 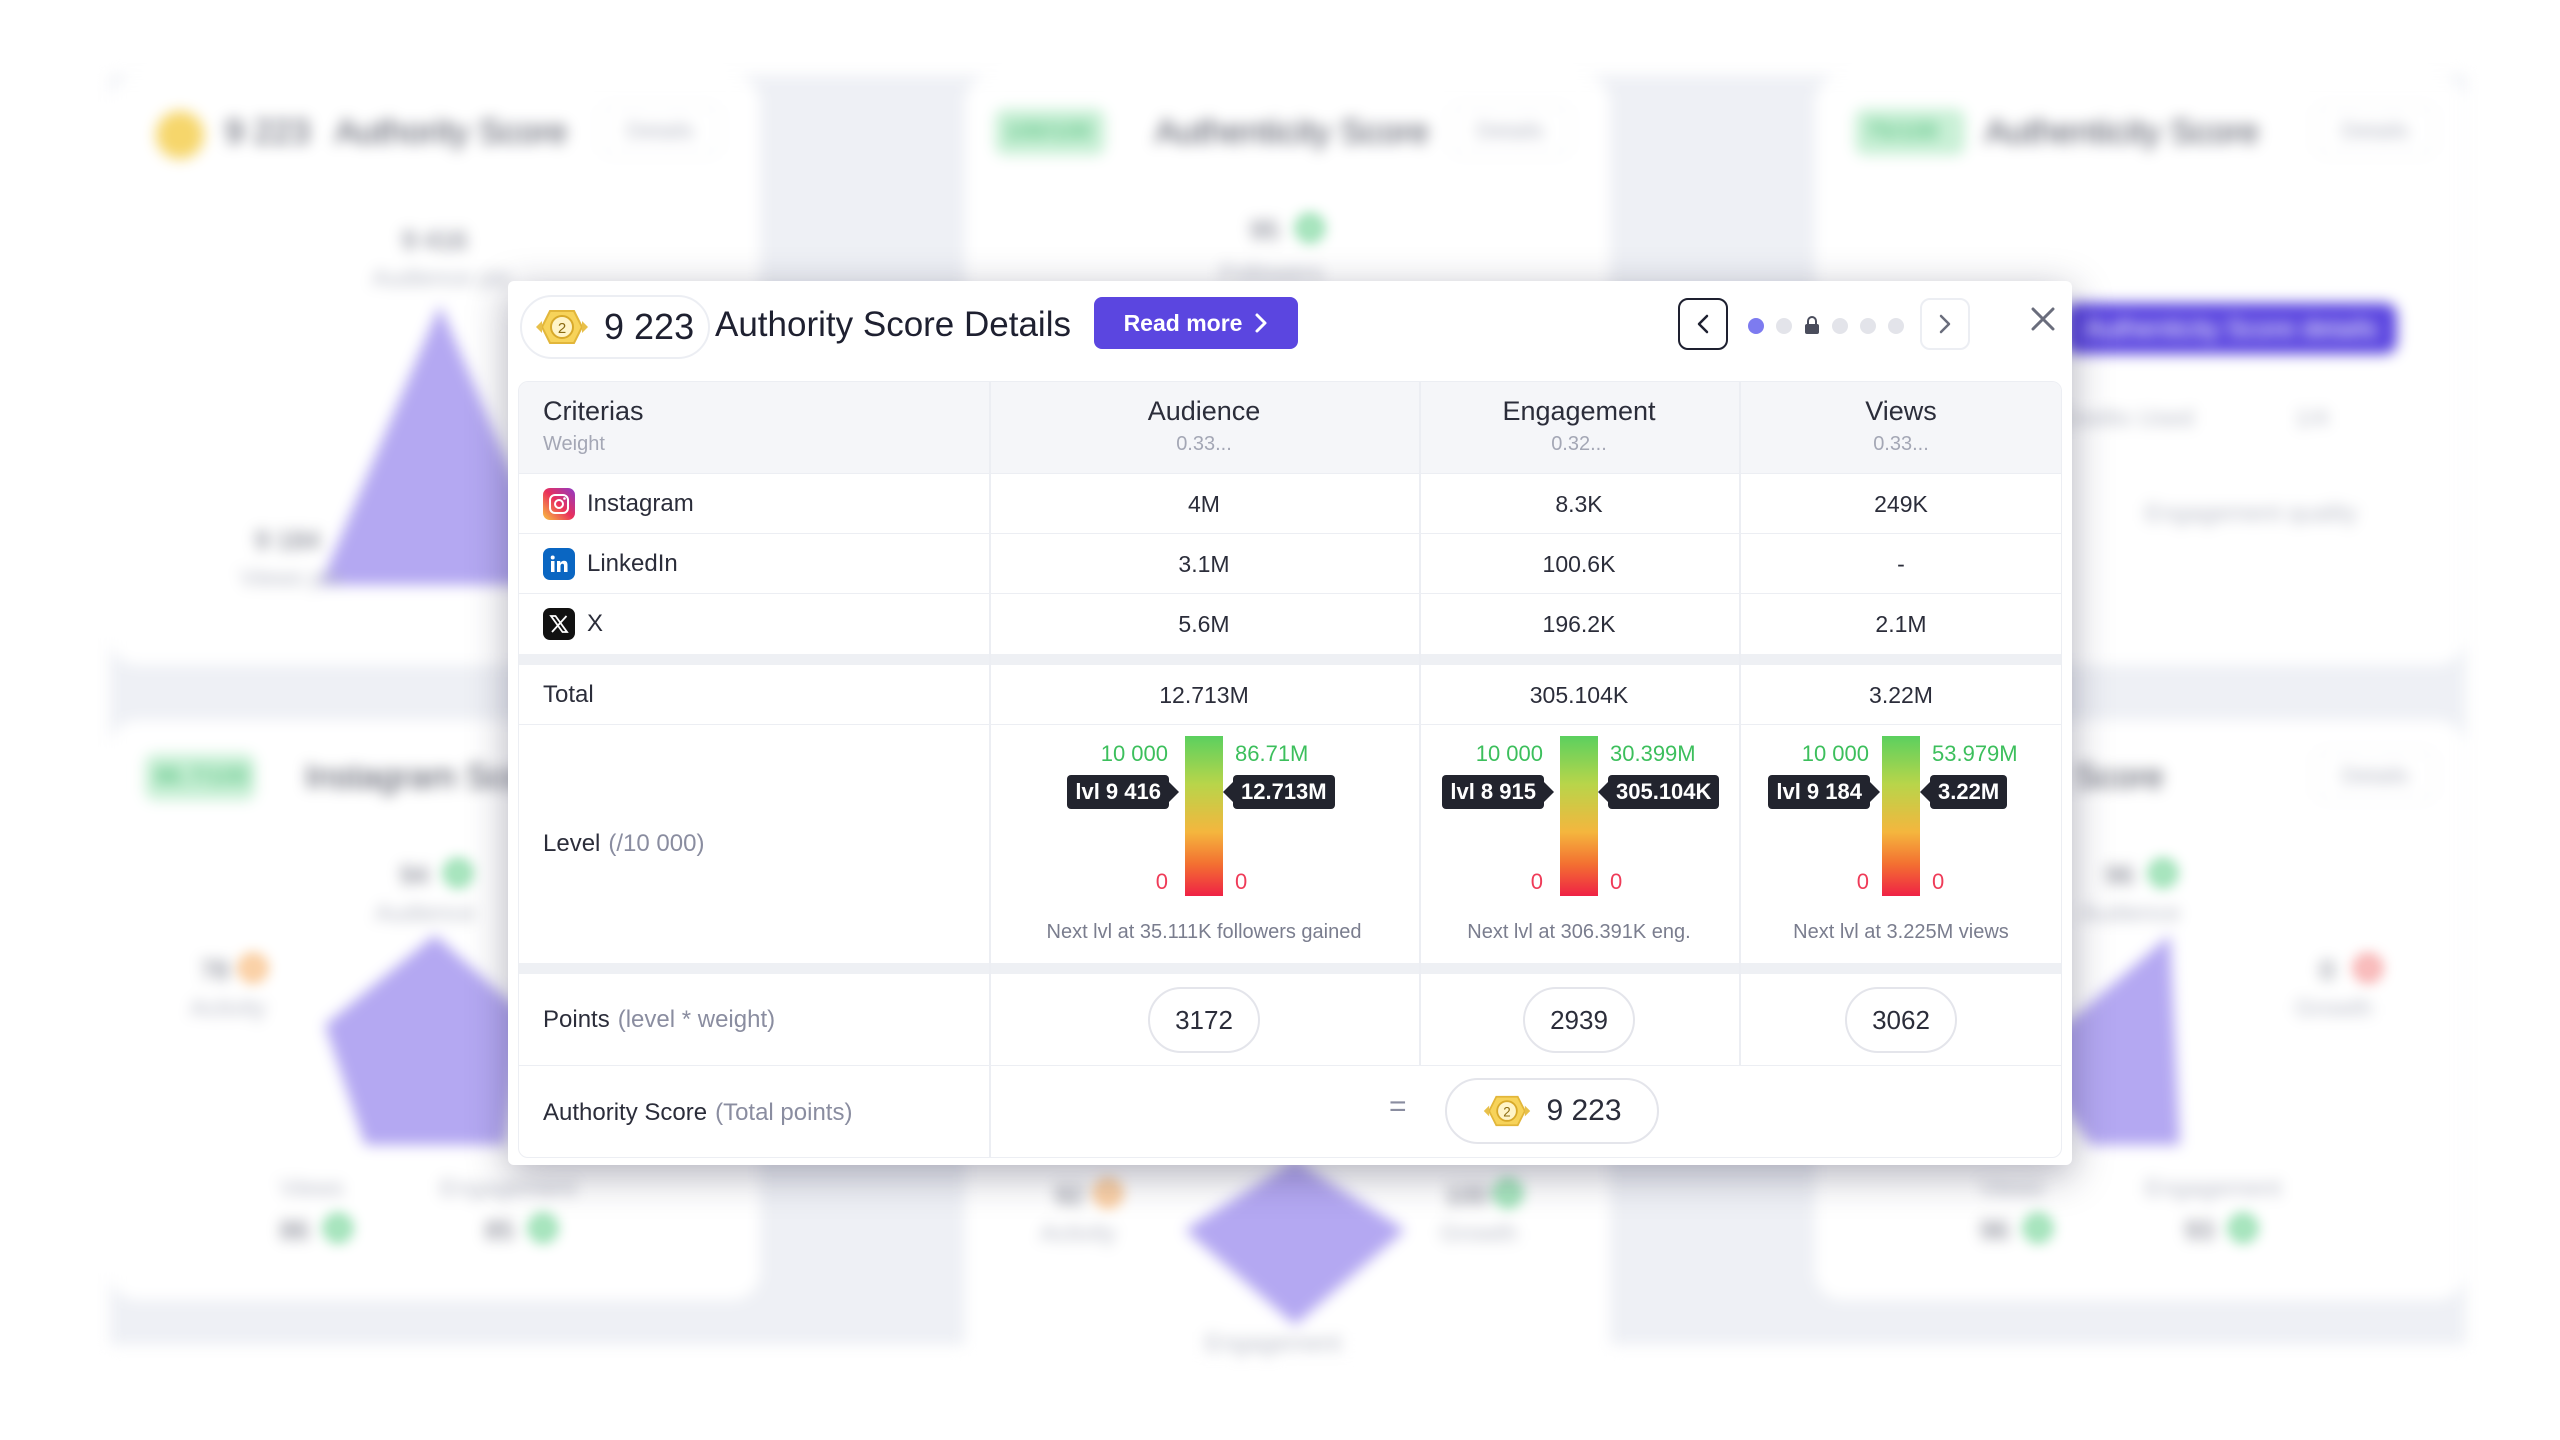 I want to click on points-suffix: (level * weight), so click(x=696, y=1019).